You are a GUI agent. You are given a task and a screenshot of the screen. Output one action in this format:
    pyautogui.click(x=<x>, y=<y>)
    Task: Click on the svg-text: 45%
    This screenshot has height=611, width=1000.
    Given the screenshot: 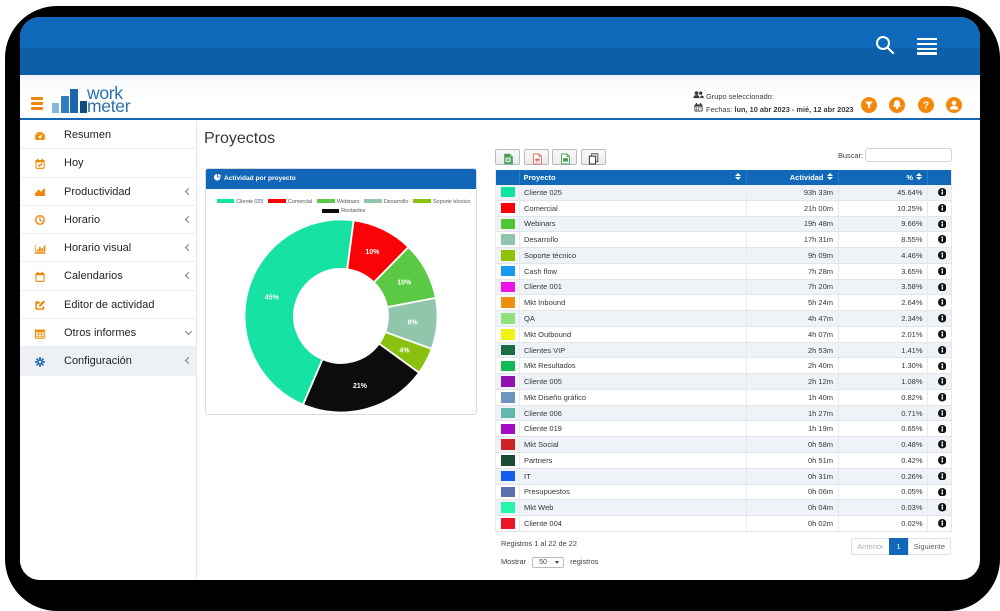 What is the action you would take?
    pyautogui.click(x=272, y=298)
    